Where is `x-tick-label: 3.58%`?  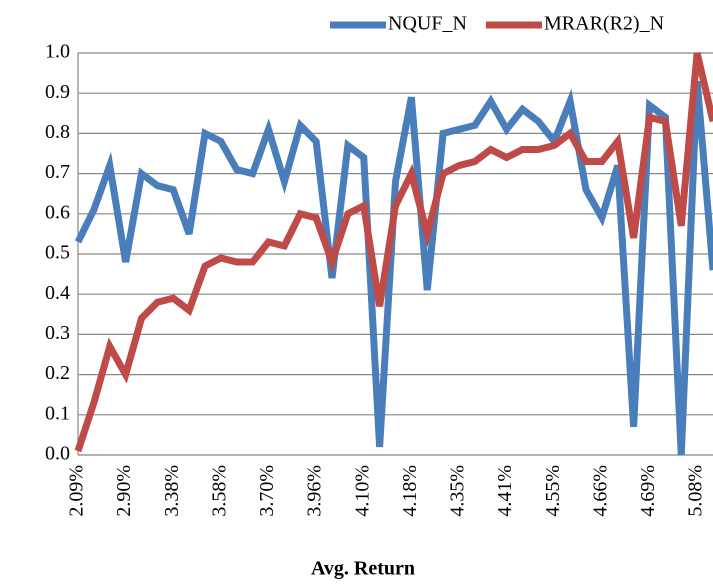
x-tick-label: 3.58% is located at coordinates (219, 491).